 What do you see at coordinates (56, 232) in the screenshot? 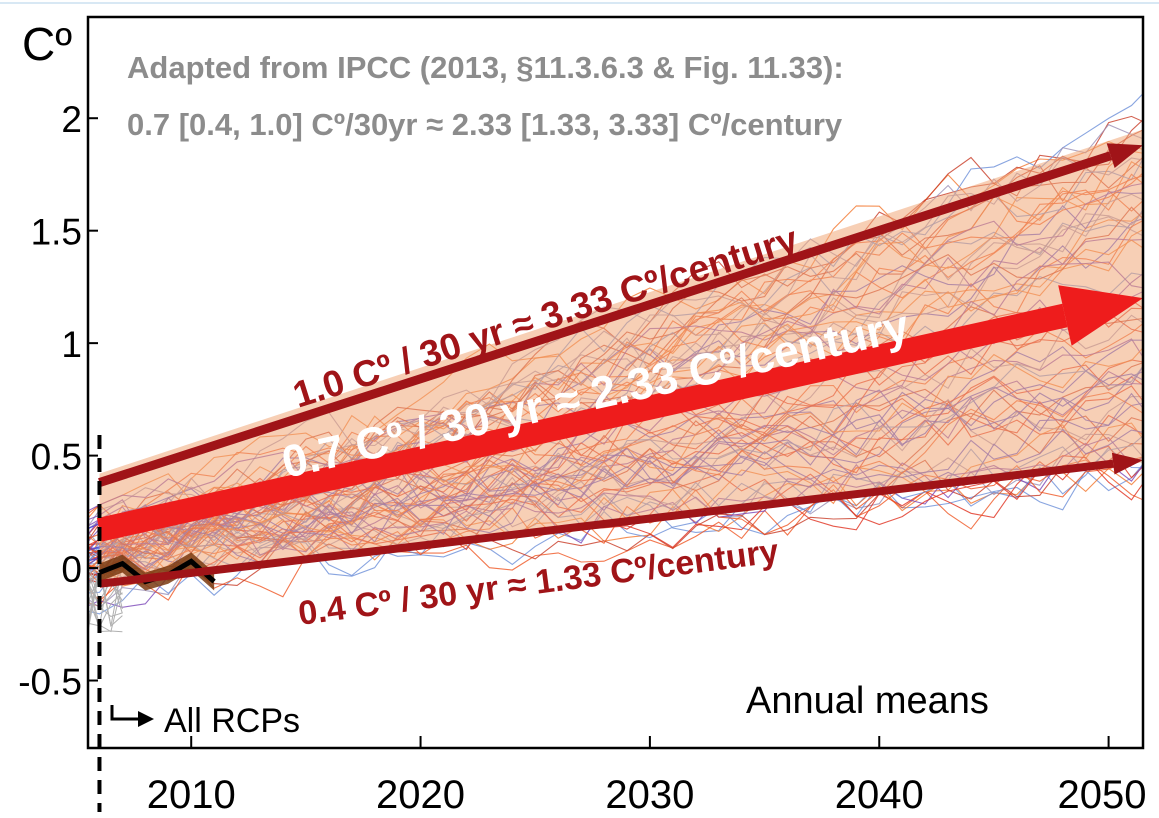
I see `y-tick-label: 1.5` at bounding box center [56, 232].